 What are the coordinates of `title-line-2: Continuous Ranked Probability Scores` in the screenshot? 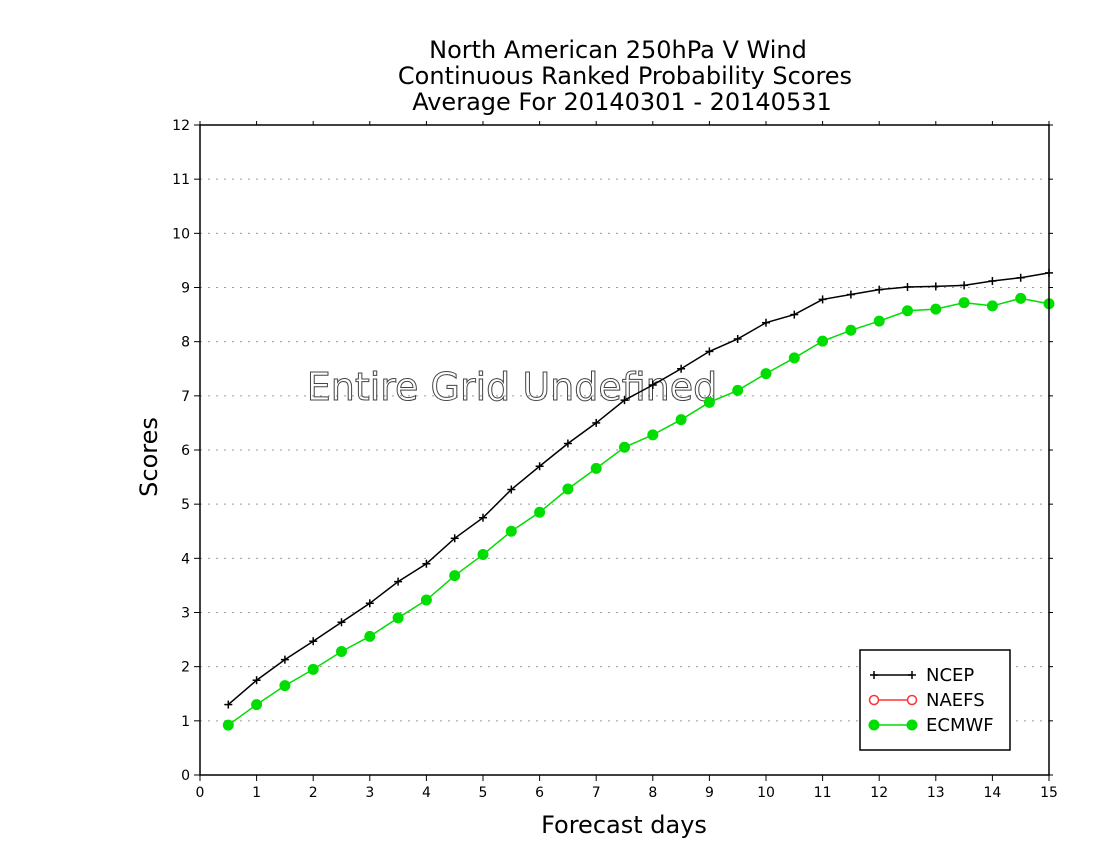 It's located at (625, 76).